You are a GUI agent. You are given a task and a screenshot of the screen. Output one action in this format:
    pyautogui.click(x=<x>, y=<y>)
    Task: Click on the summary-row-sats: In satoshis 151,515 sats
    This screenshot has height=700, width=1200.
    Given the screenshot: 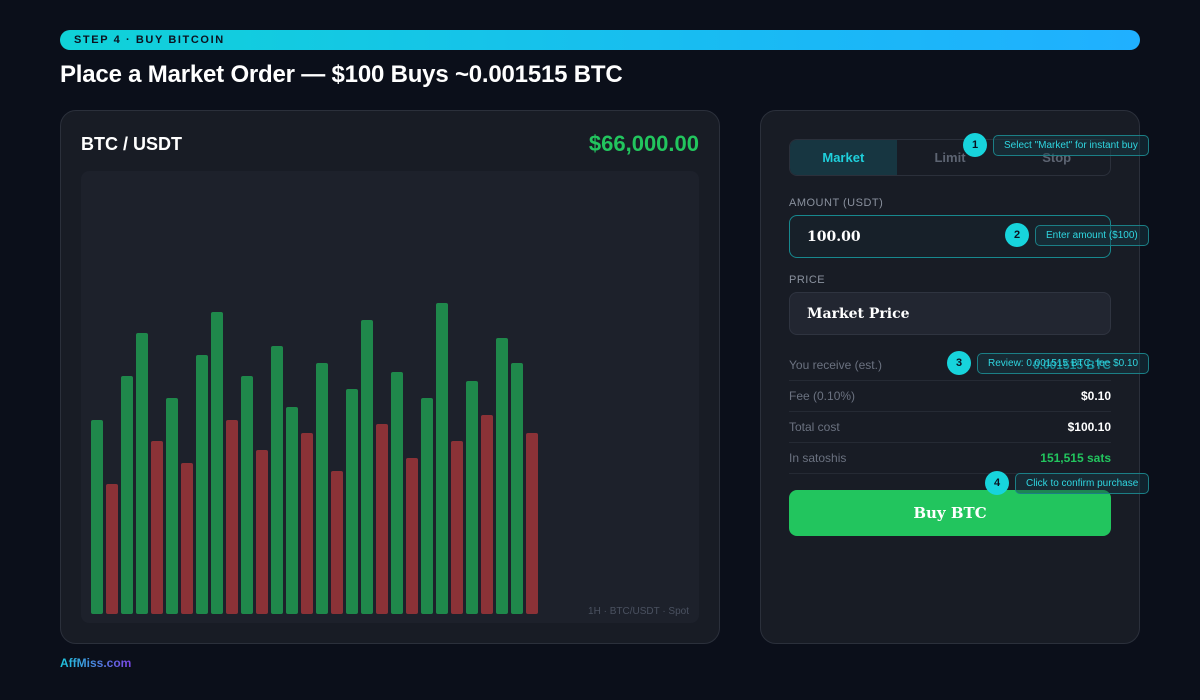 What is the action you would take?
    pyautogui.click(x=950, y=458)
    